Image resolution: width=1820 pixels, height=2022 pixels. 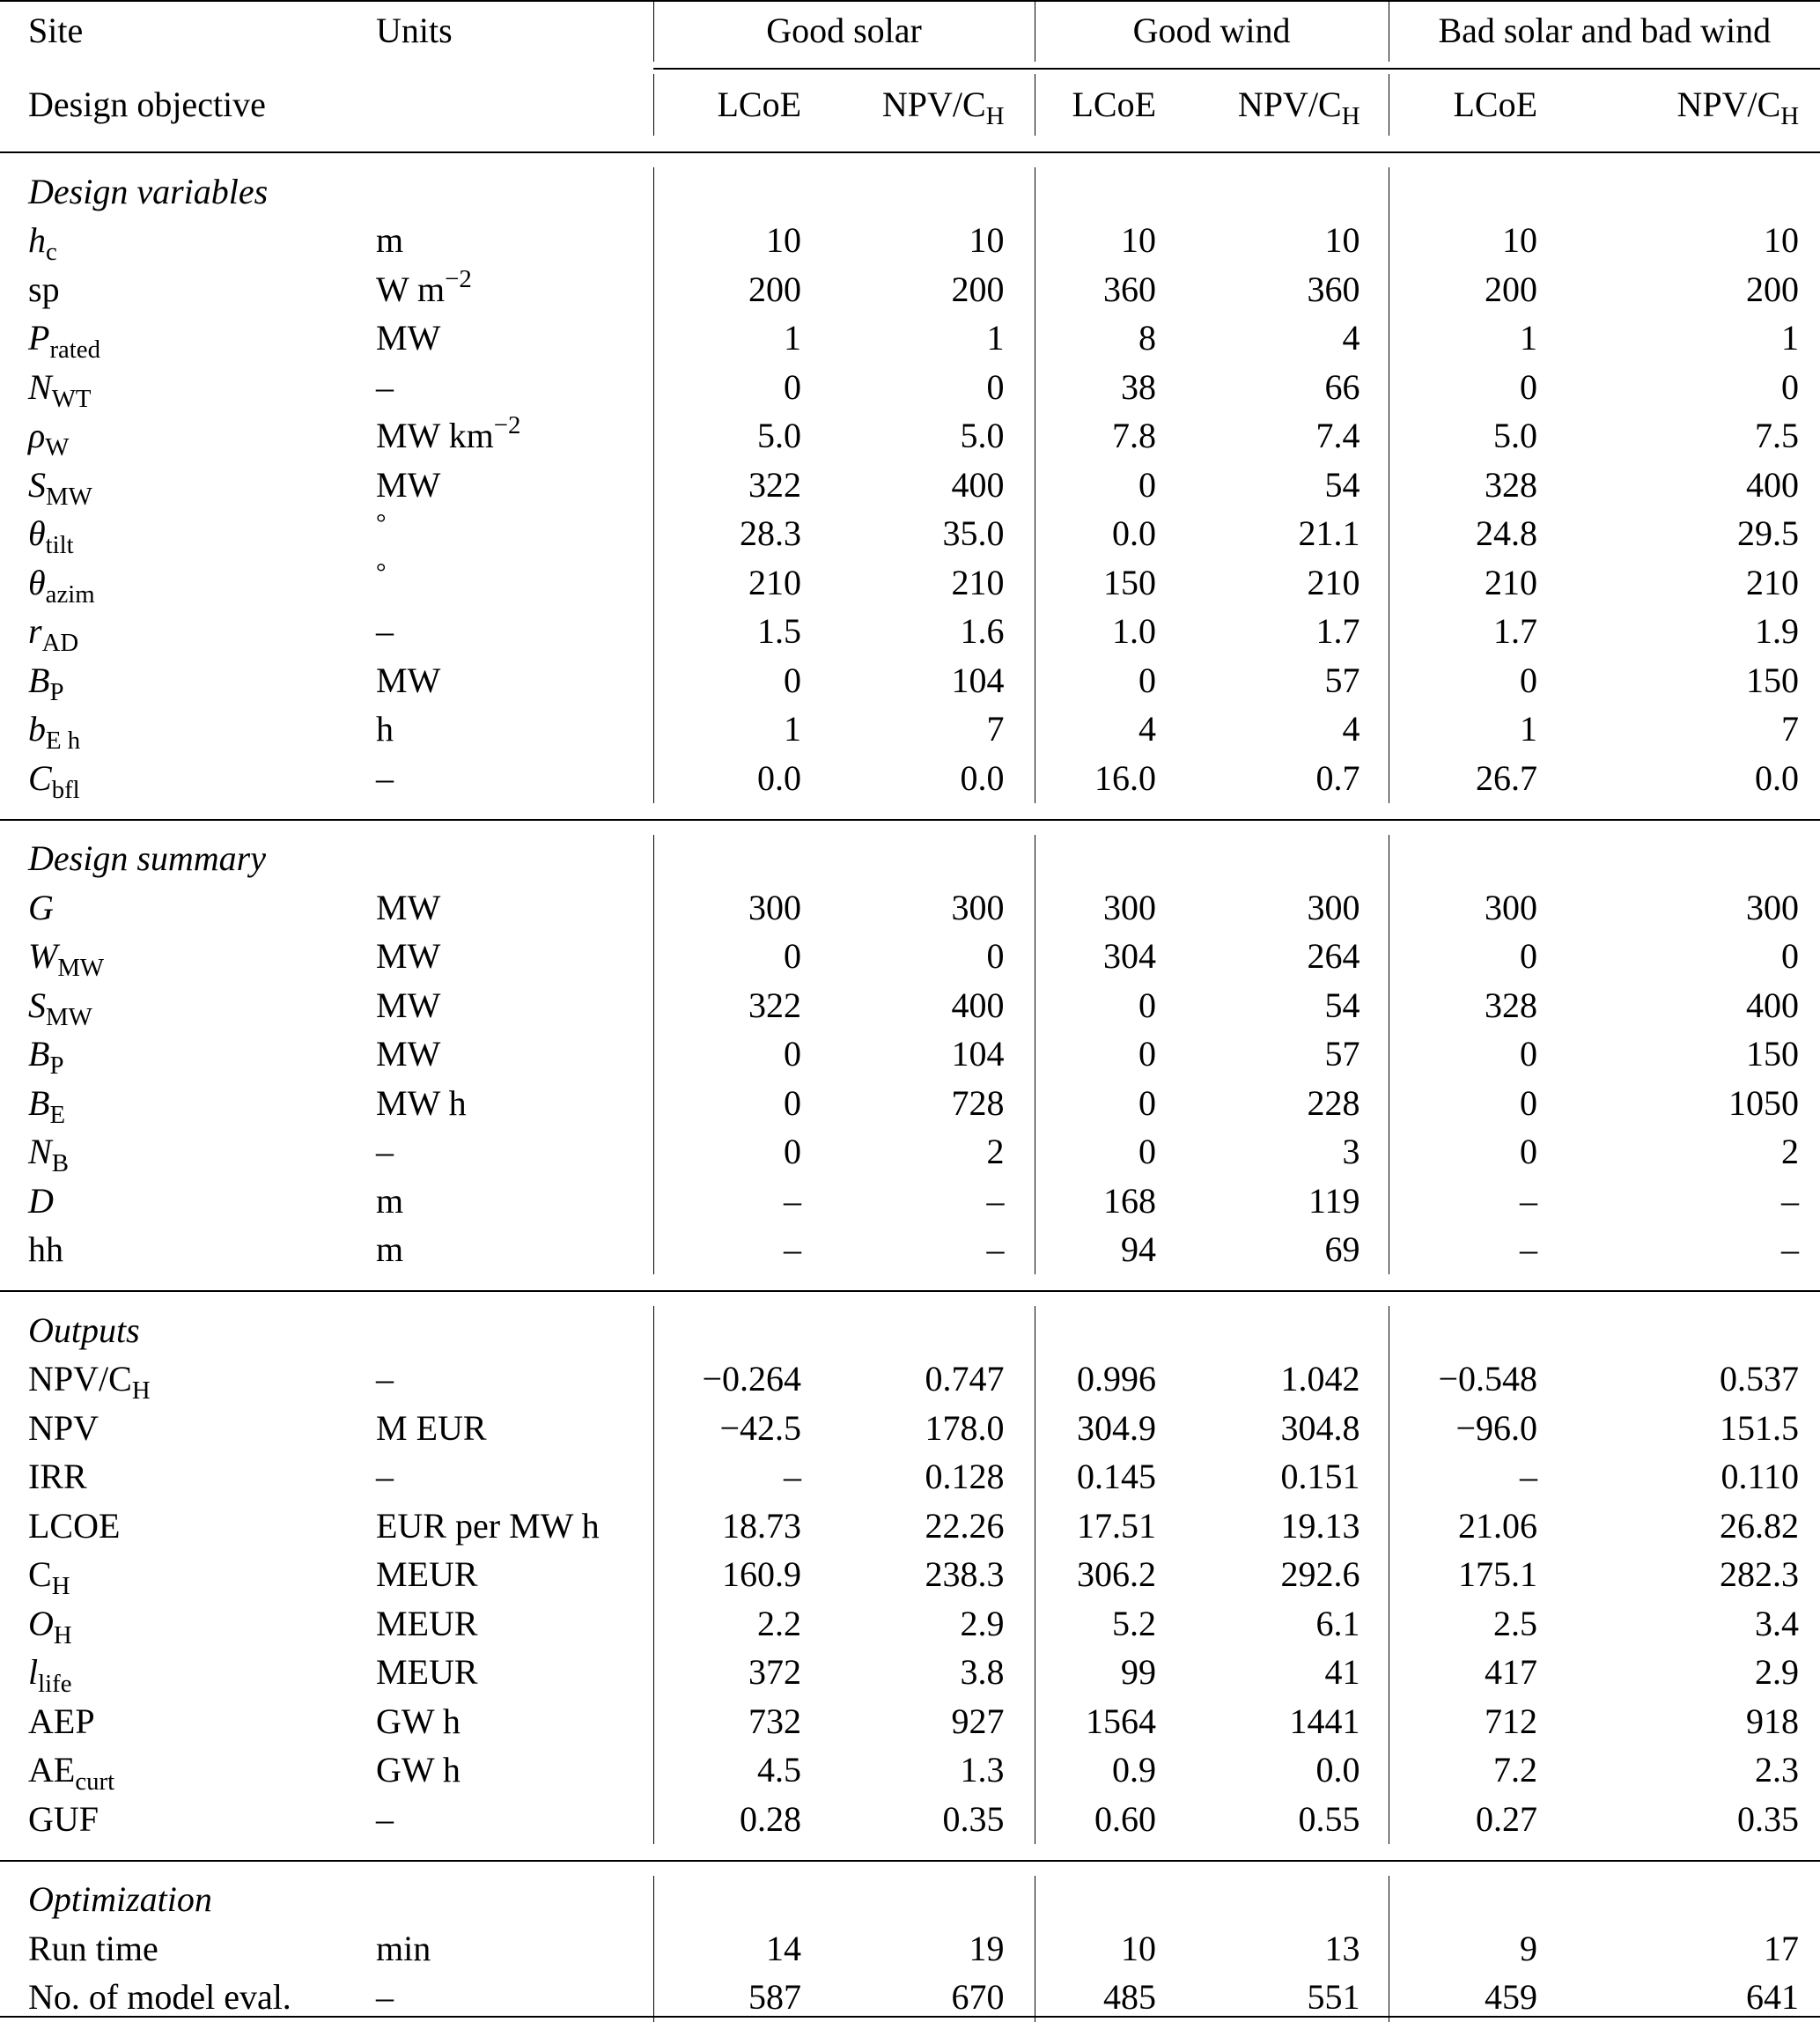 What do you see at coordinates (1686, 1380) in the screenshot?
I see `table-cell: 0.537` at bounding box center [1686, 1380].